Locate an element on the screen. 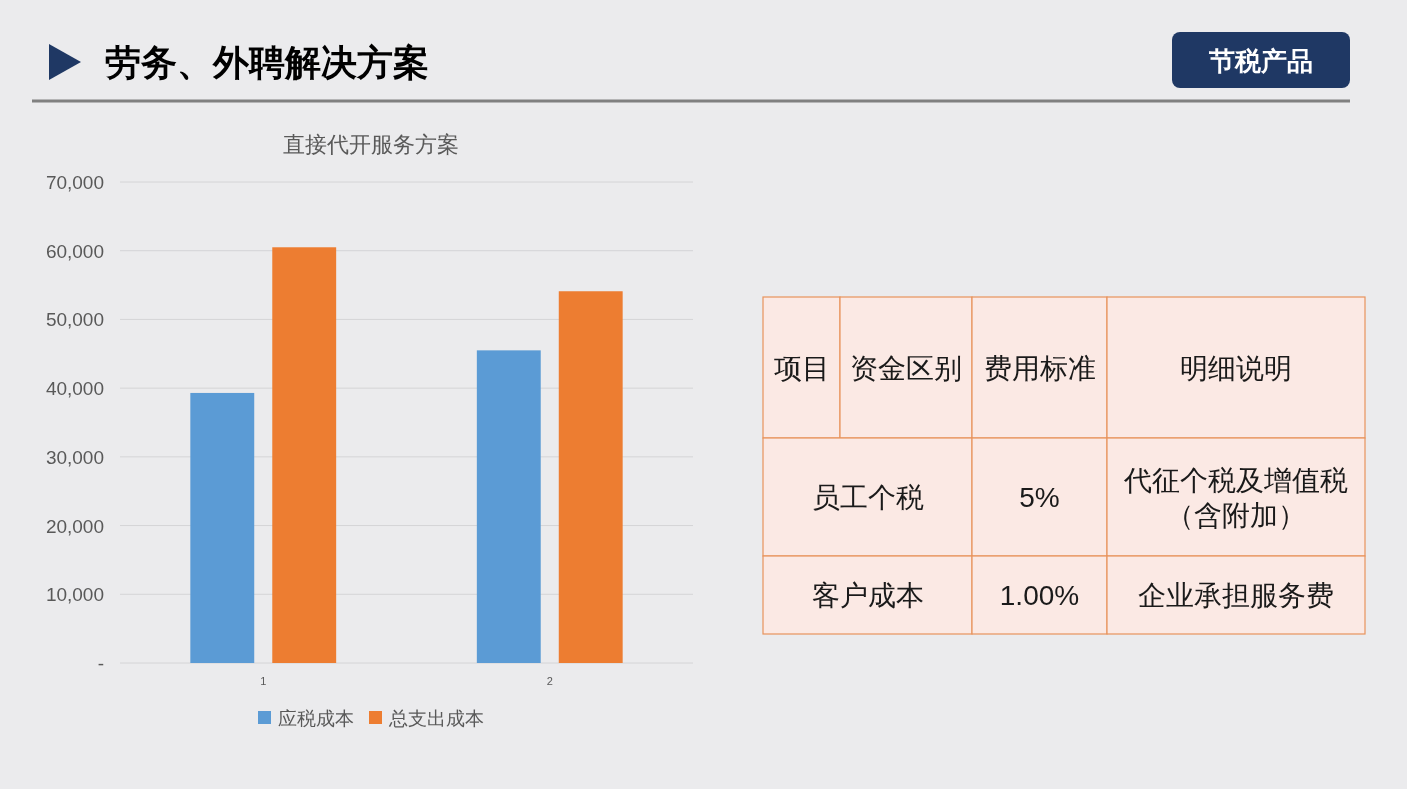  text: 劳务、外聘解决方案 is located at coordinates (267, 62).